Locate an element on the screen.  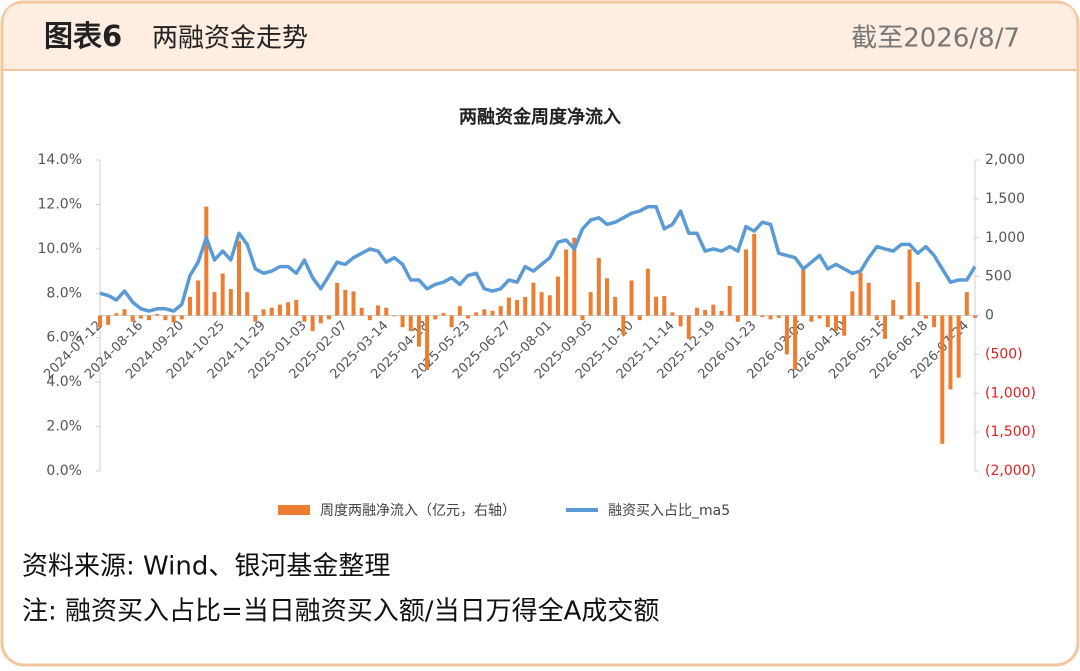
figure-number: 图表6 is located at coordinates (83, 36).